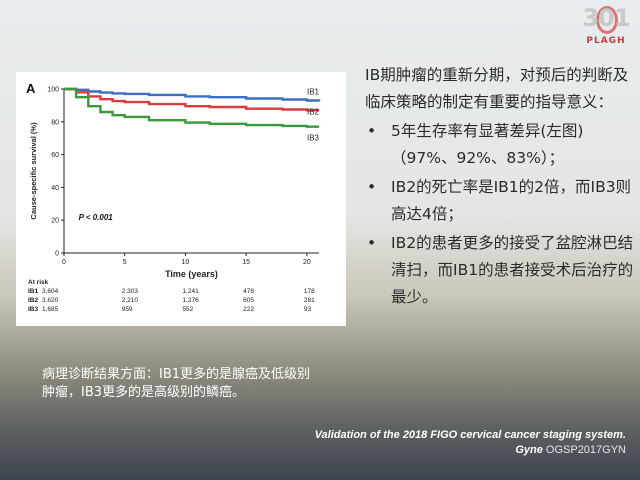  I want to click on at-risk-row-label: IB1, so click(33, 291).